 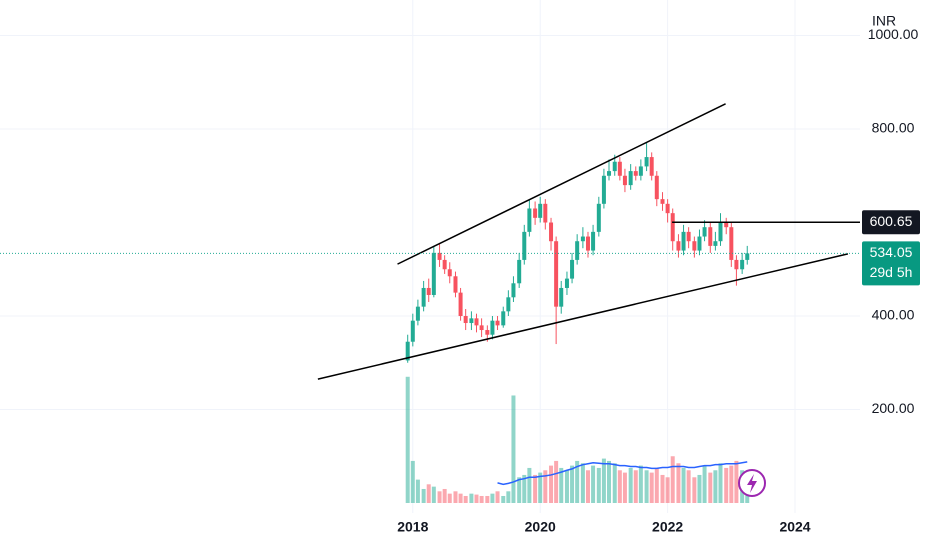 I want to click on x-tick-label: 2022, so click(x=667, y=527).